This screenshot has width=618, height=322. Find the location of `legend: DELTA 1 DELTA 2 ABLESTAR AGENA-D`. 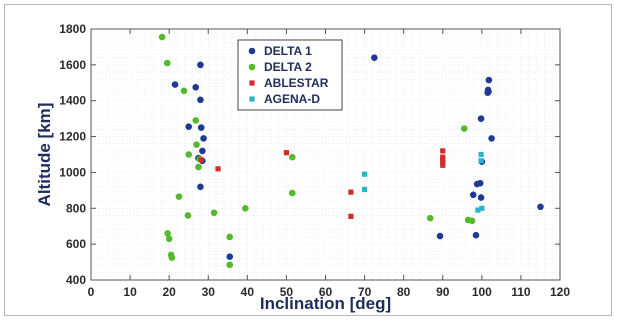

legend: DELTA 1 DELTA 2 ABLESTAR AGENA-D is located at coordinates (290, 75).